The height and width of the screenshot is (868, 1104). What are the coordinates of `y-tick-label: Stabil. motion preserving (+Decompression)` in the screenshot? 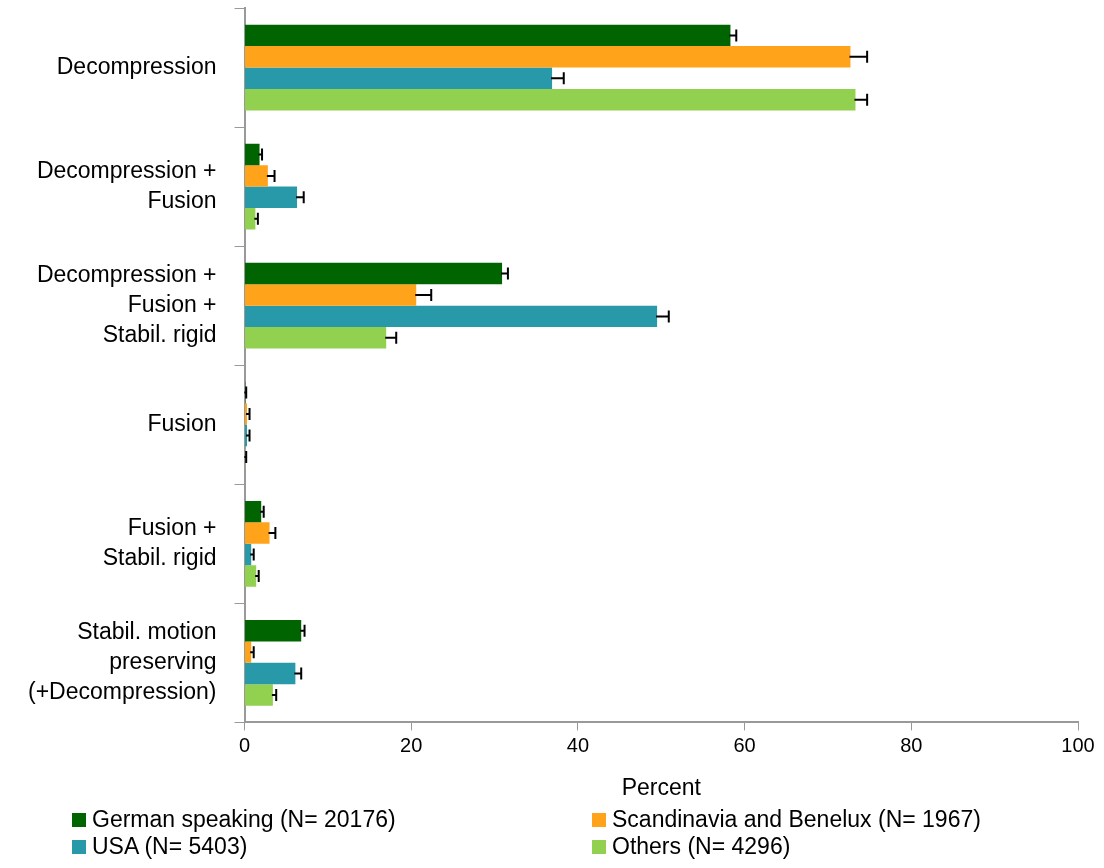 It's located at (122, 661).